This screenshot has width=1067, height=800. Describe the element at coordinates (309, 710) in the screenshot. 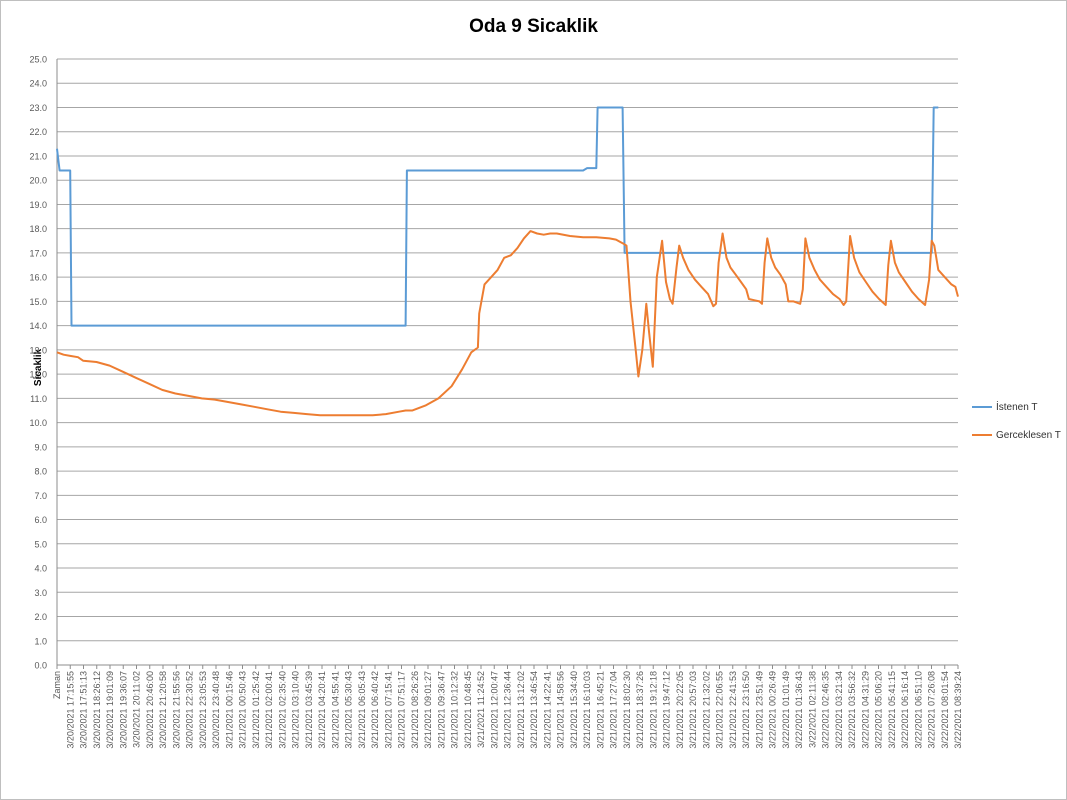

I see `x-tick-label: 3/21/2021 03:45:39` at that location.